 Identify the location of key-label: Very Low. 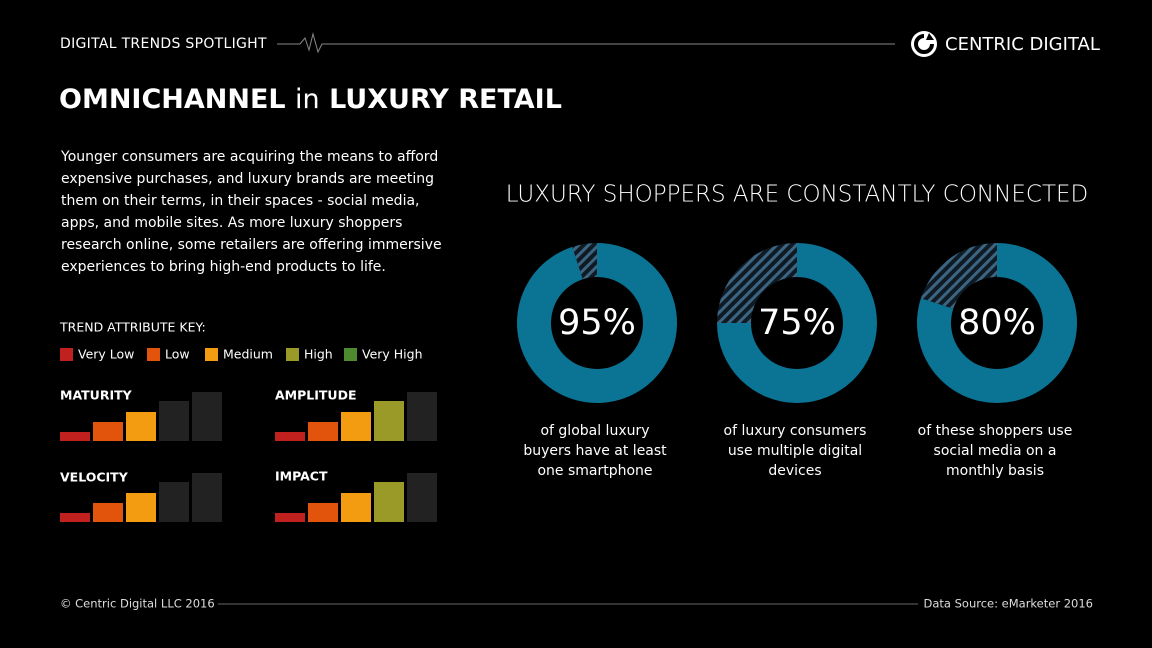
(106, 354).